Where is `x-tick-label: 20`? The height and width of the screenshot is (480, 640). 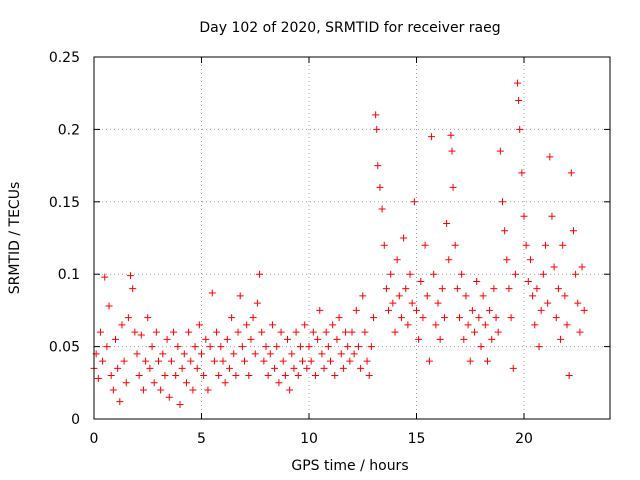 x-tick-label: 20 is located at coordinates (524, 439).